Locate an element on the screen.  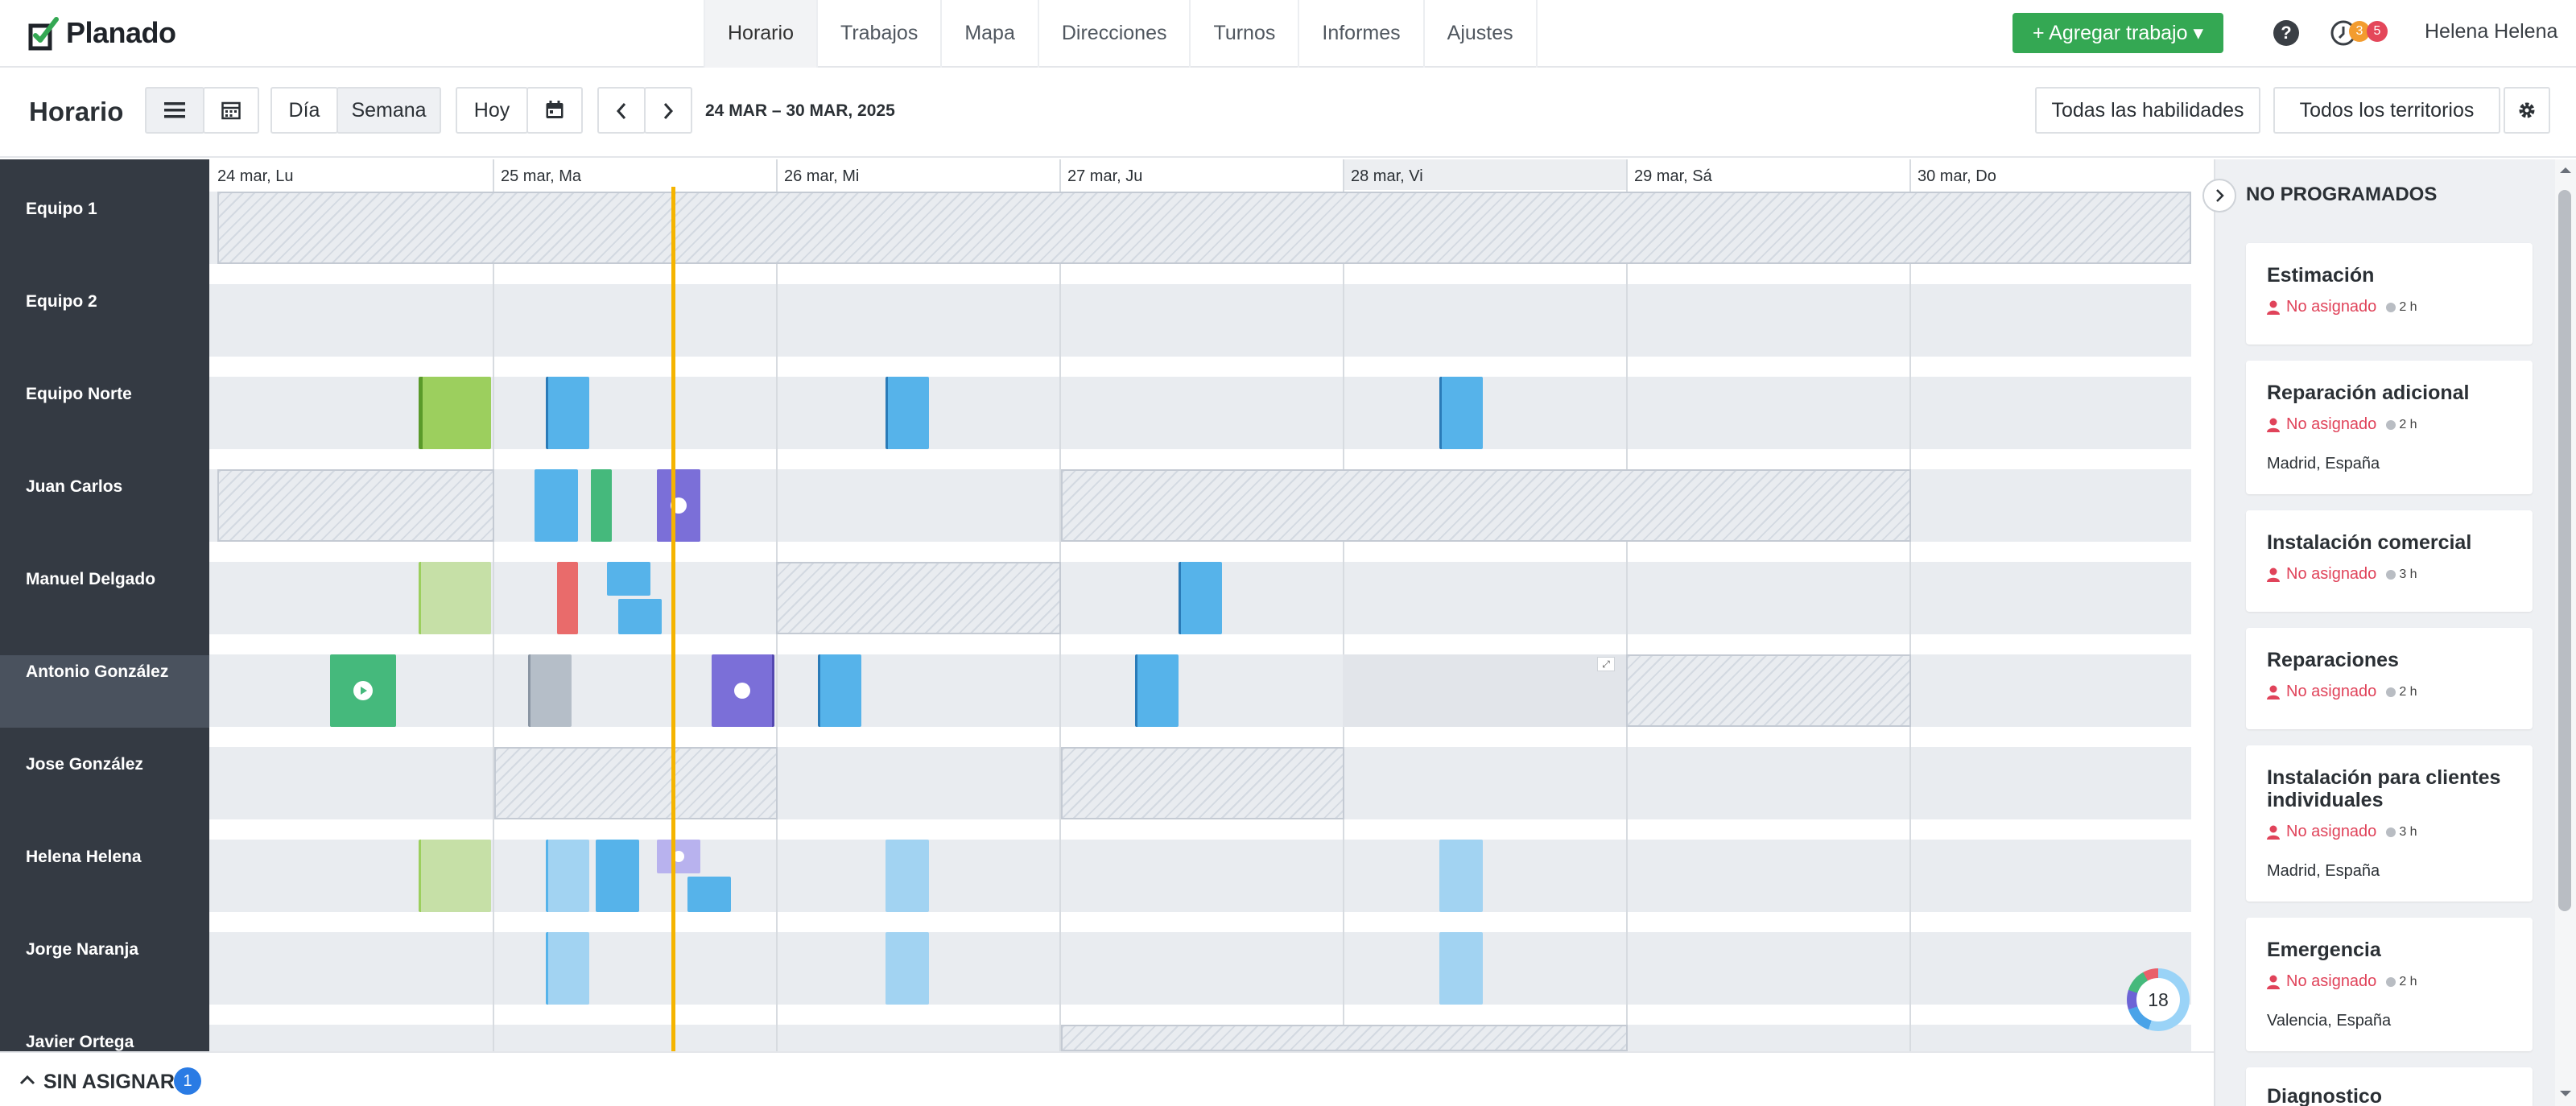
day-label: 28 mar, Vi is located at coordinates (1387, 176).